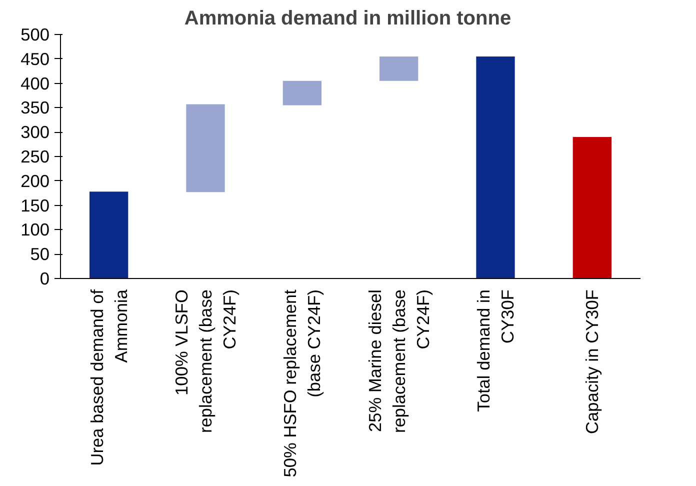  What do you see at coordinates (35, 83) in the screenshot?
I see `y-tick-label: 400` at bounding box center [35, 83].